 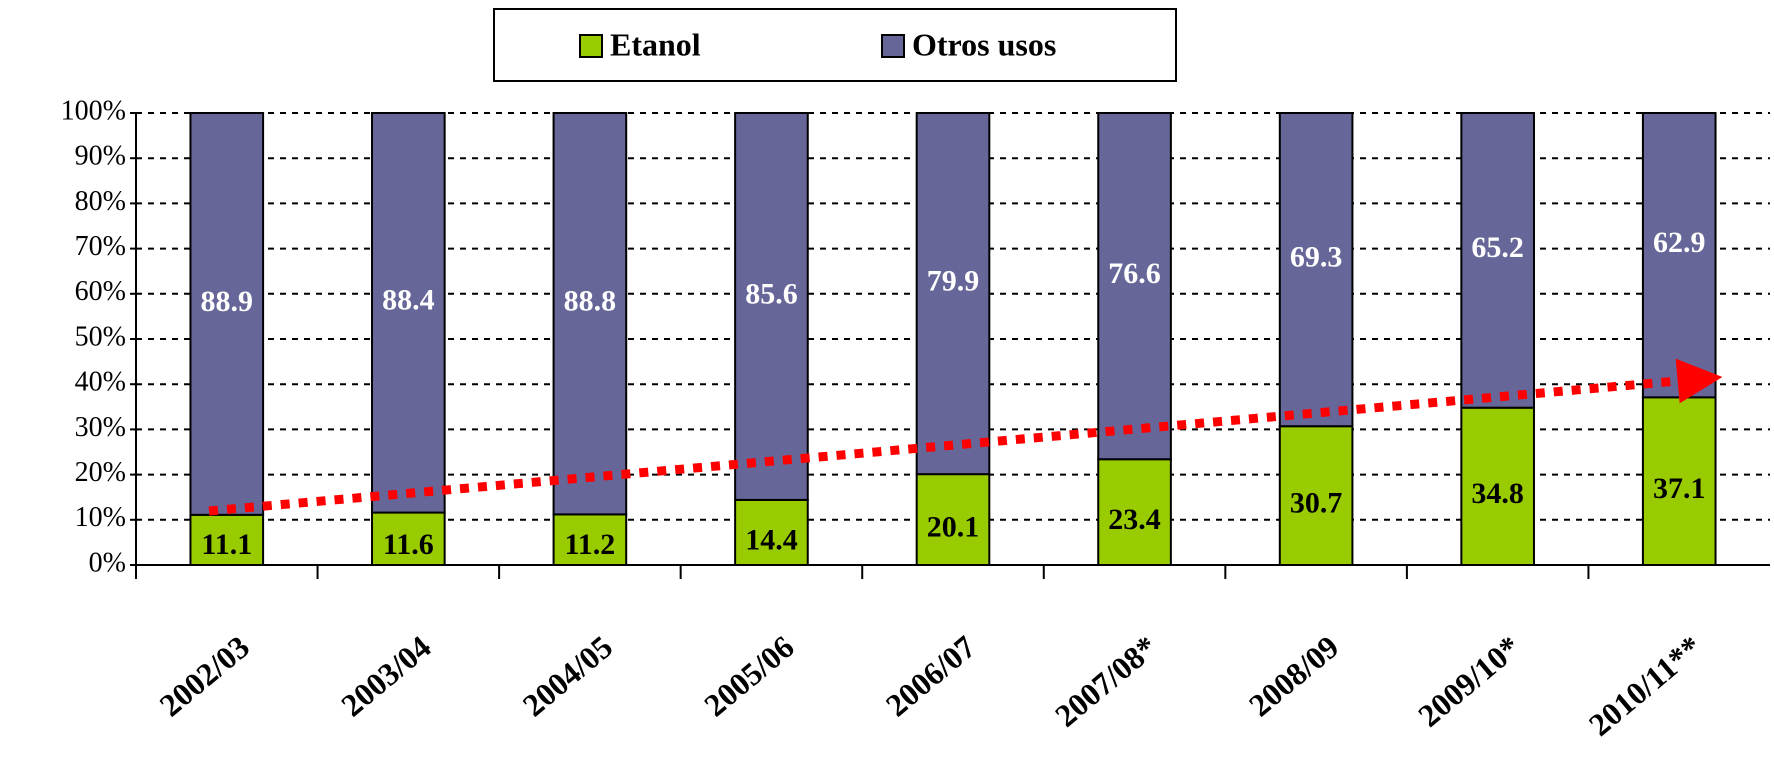 I want to click on data-label: 76.6, so click(x=1134, y=273).